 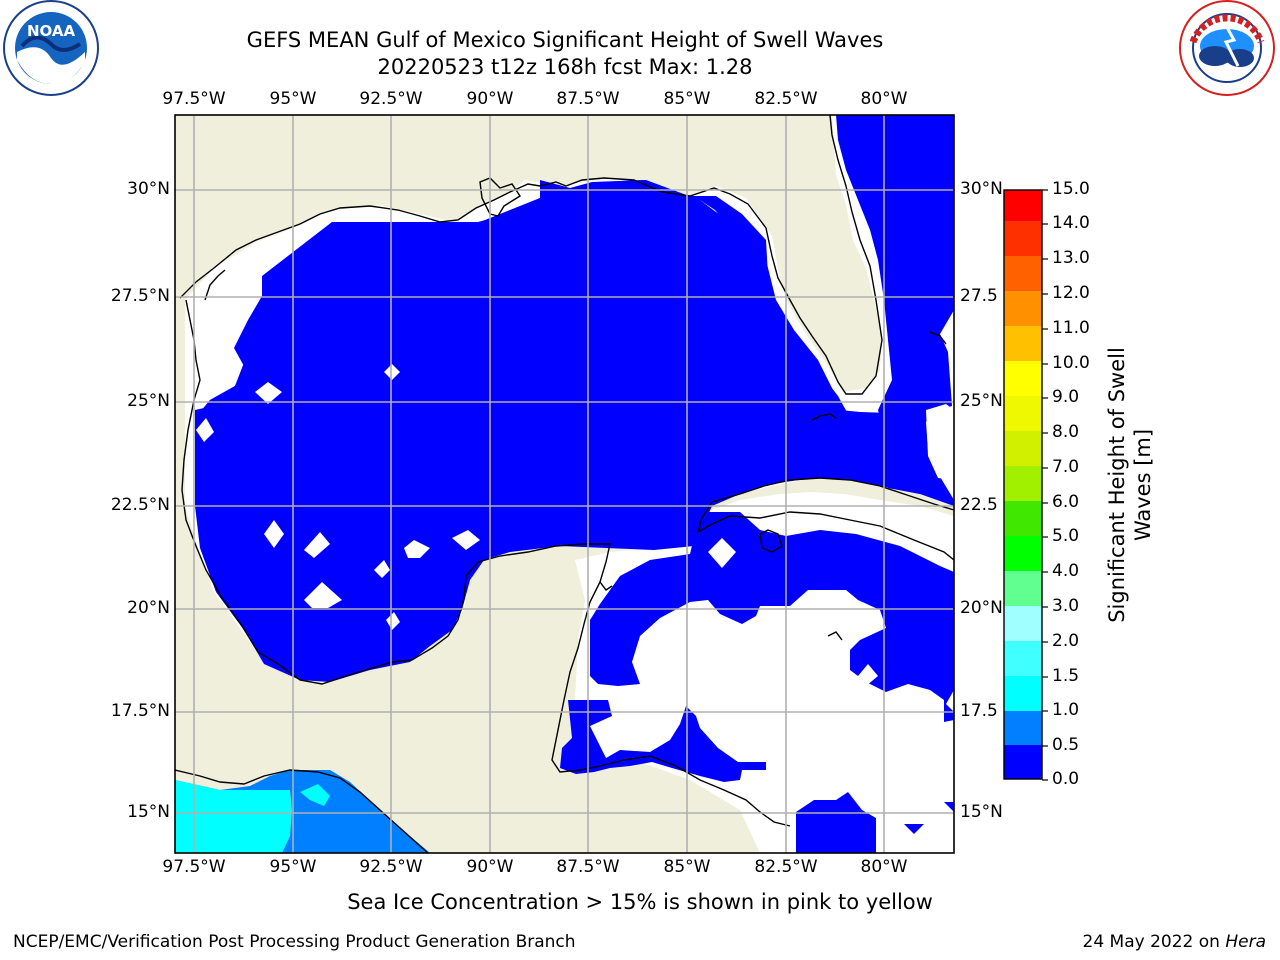 What do you see at coordinates (1066, 432) in the screenshot?
I see `colorbar-tick: 8.0` at bounding box center [1066, 432].